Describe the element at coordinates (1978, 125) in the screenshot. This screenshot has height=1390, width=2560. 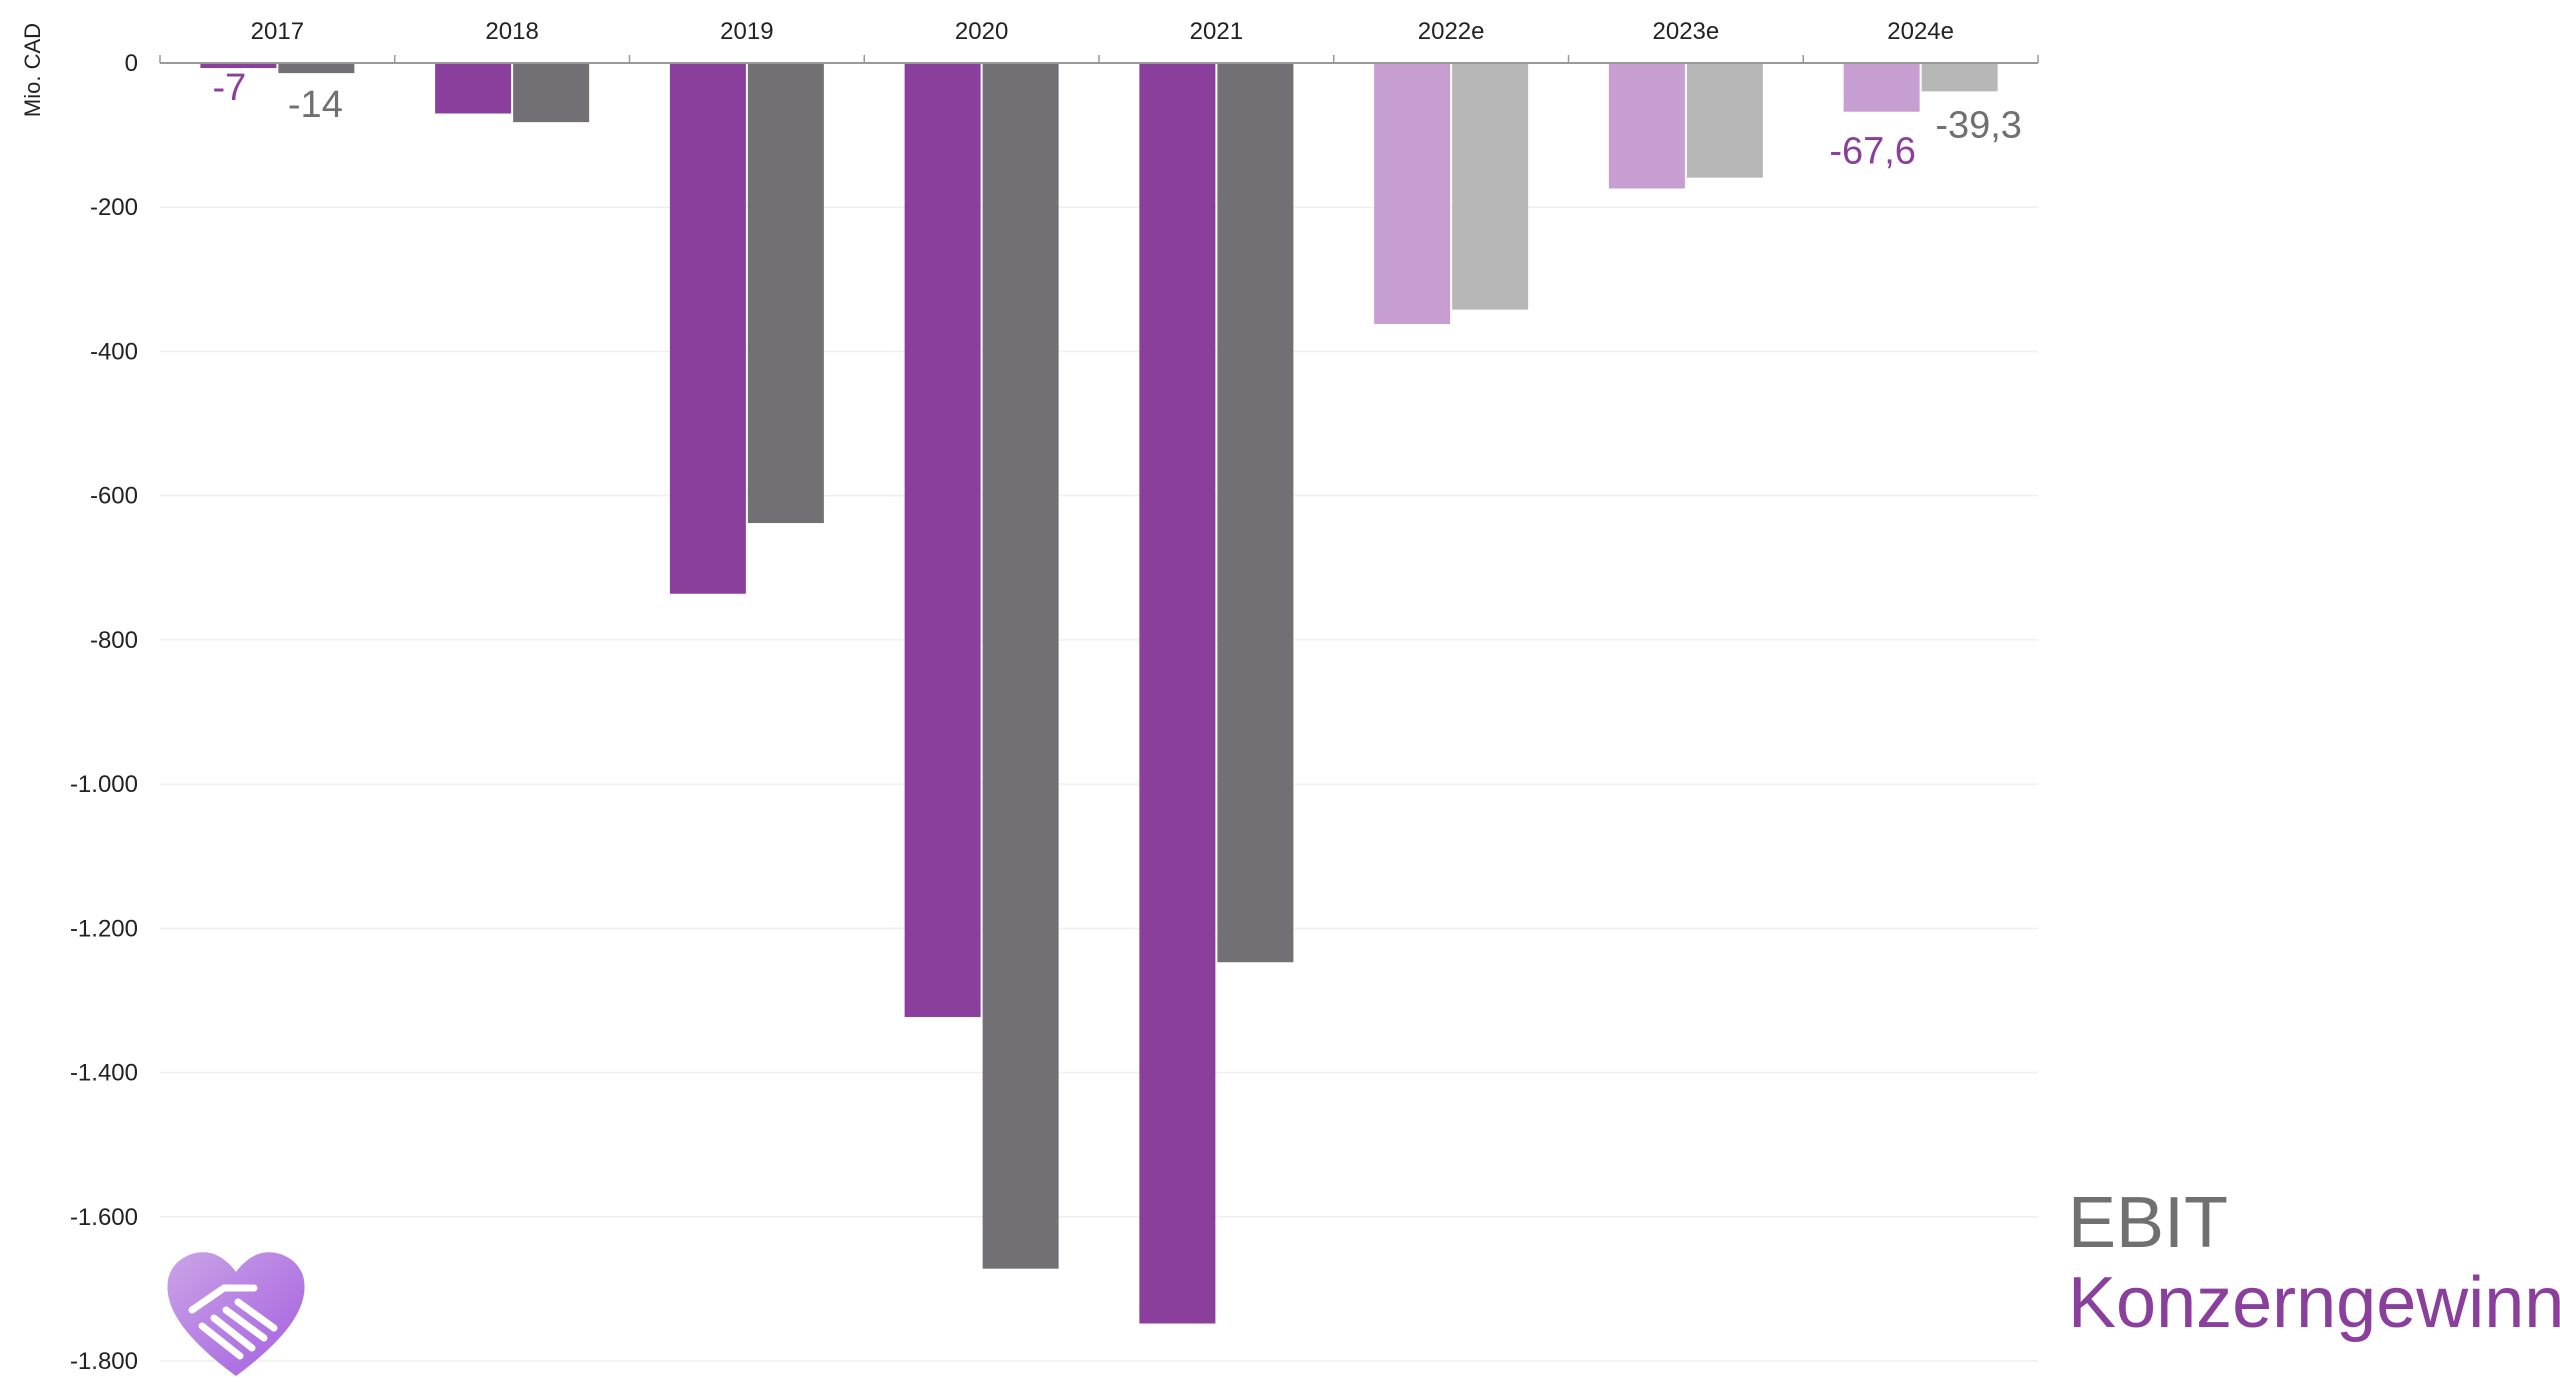
I see `data-label-ebit-2024e: -39,3` at that location.